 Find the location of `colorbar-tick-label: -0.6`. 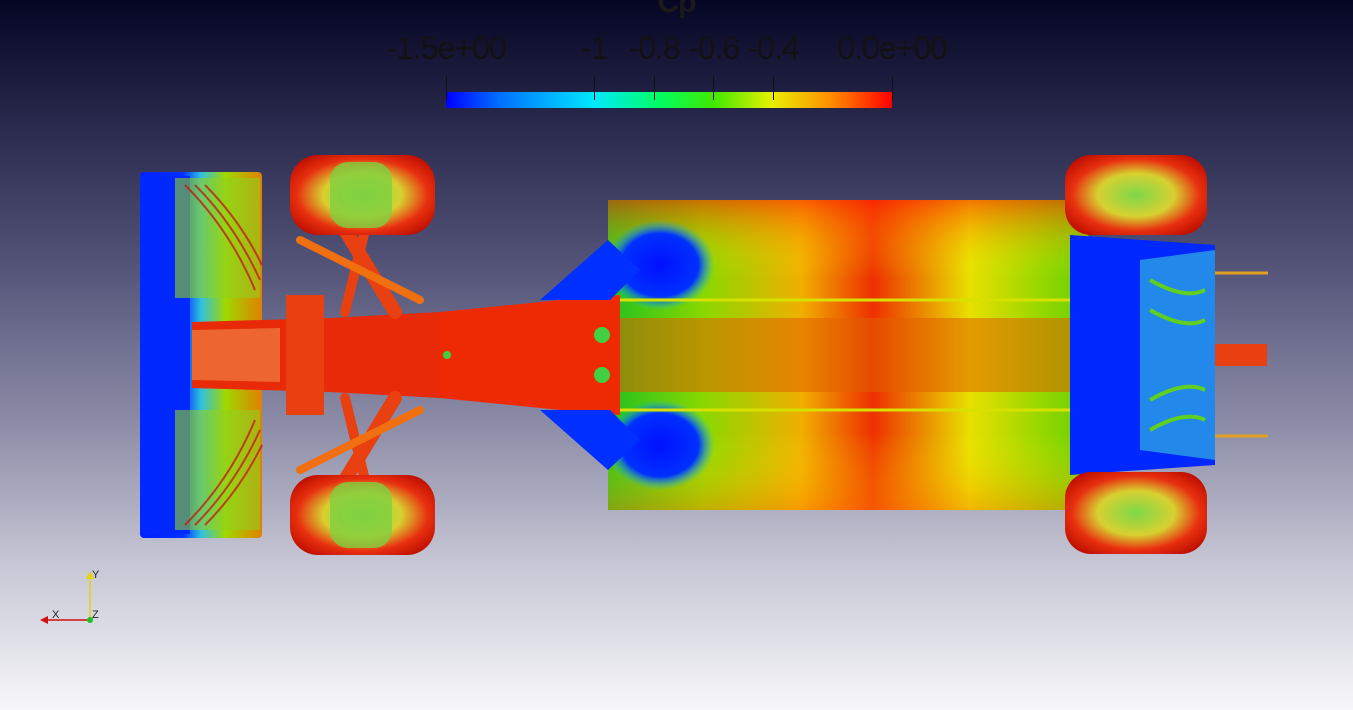

colorbar-tick-label: -0.6 is located at coordinates (714, 48).